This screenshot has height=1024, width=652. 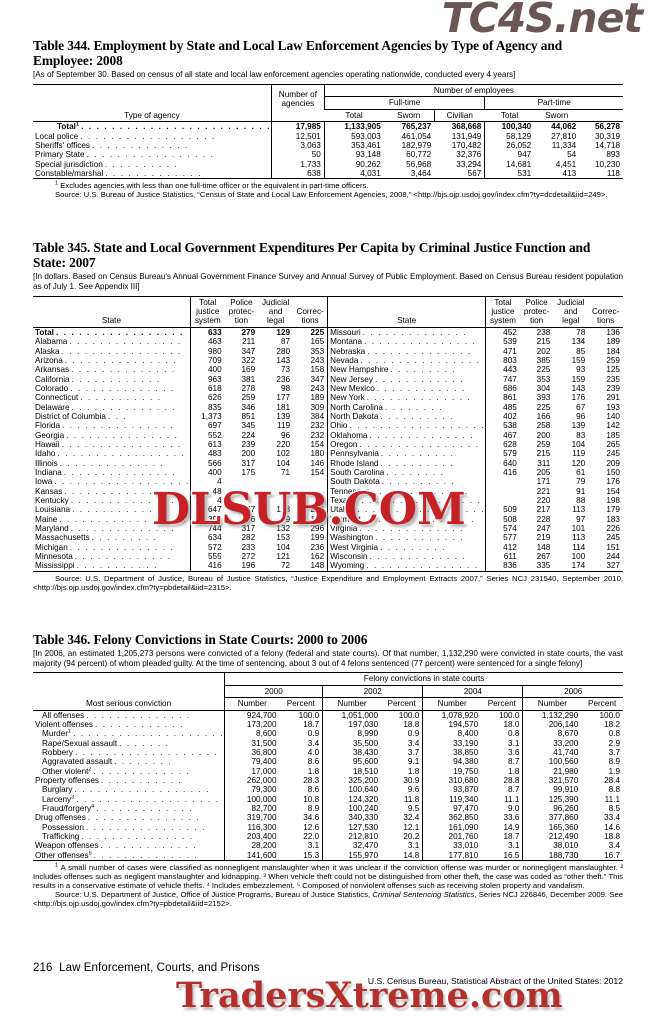 I want to click on cell-percent-2002: 3.4, so click(x=413, y=743).